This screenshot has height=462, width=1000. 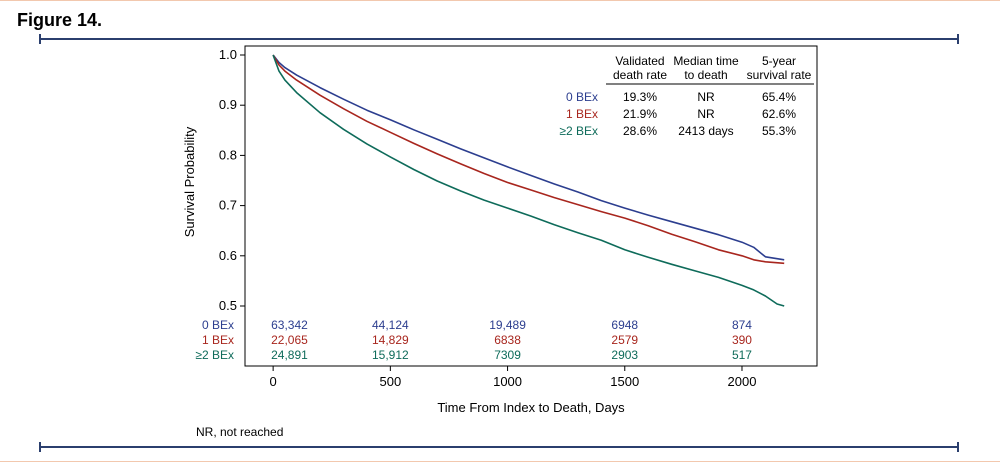 What do you see at coordinates (582, 114) in the screenshot?
I see `table-row-label: 1 BEx` at bounding box center [582, 114].